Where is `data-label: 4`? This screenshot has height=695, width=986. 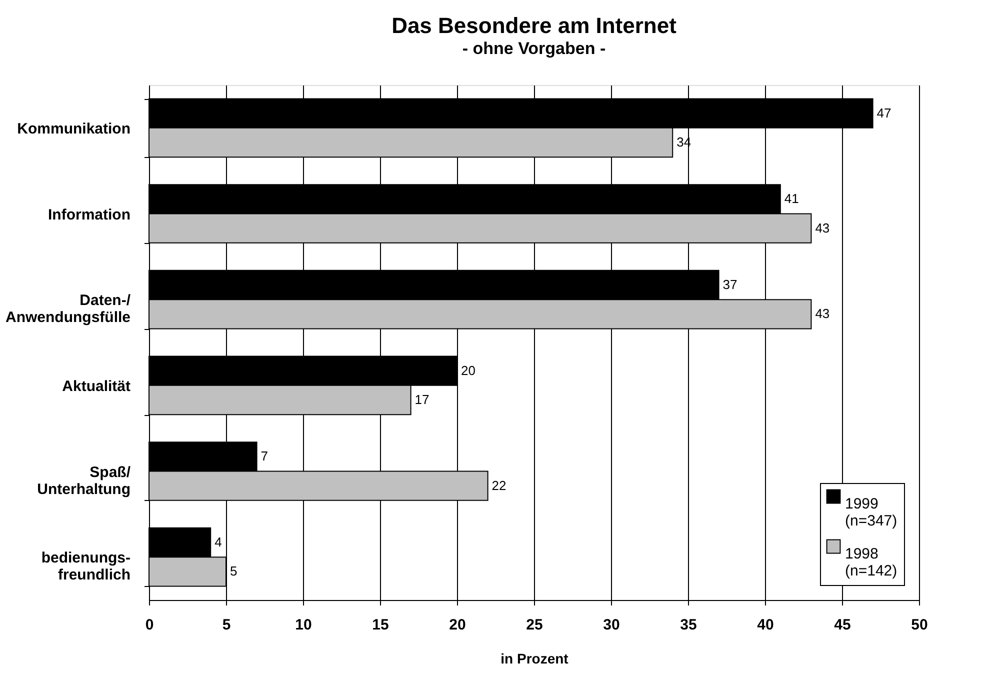 data-label: 4 is located at coordinates (218, 542).